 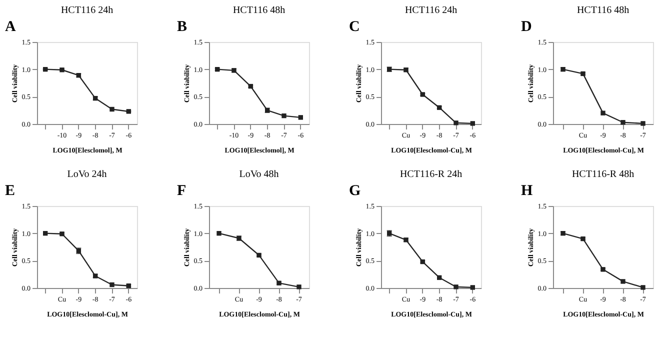 I want to click on text: E, so click(x=10, y=191).